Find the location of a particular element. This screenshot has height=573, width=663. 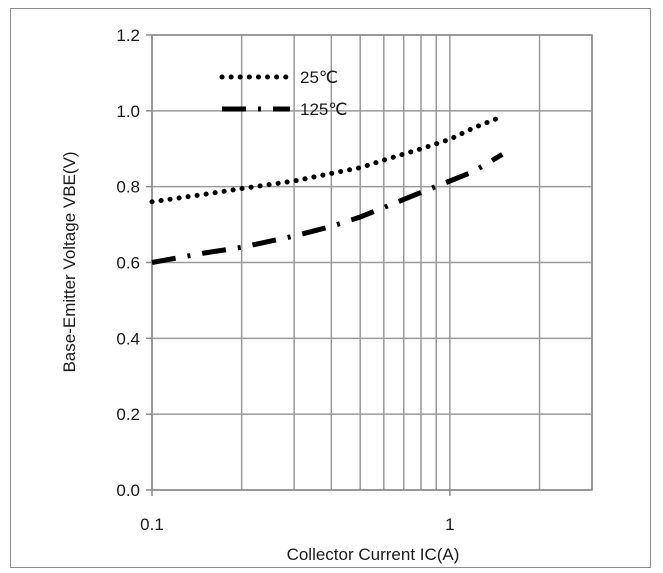

x-tick-label: 1 is located at coordinates (449, 524).